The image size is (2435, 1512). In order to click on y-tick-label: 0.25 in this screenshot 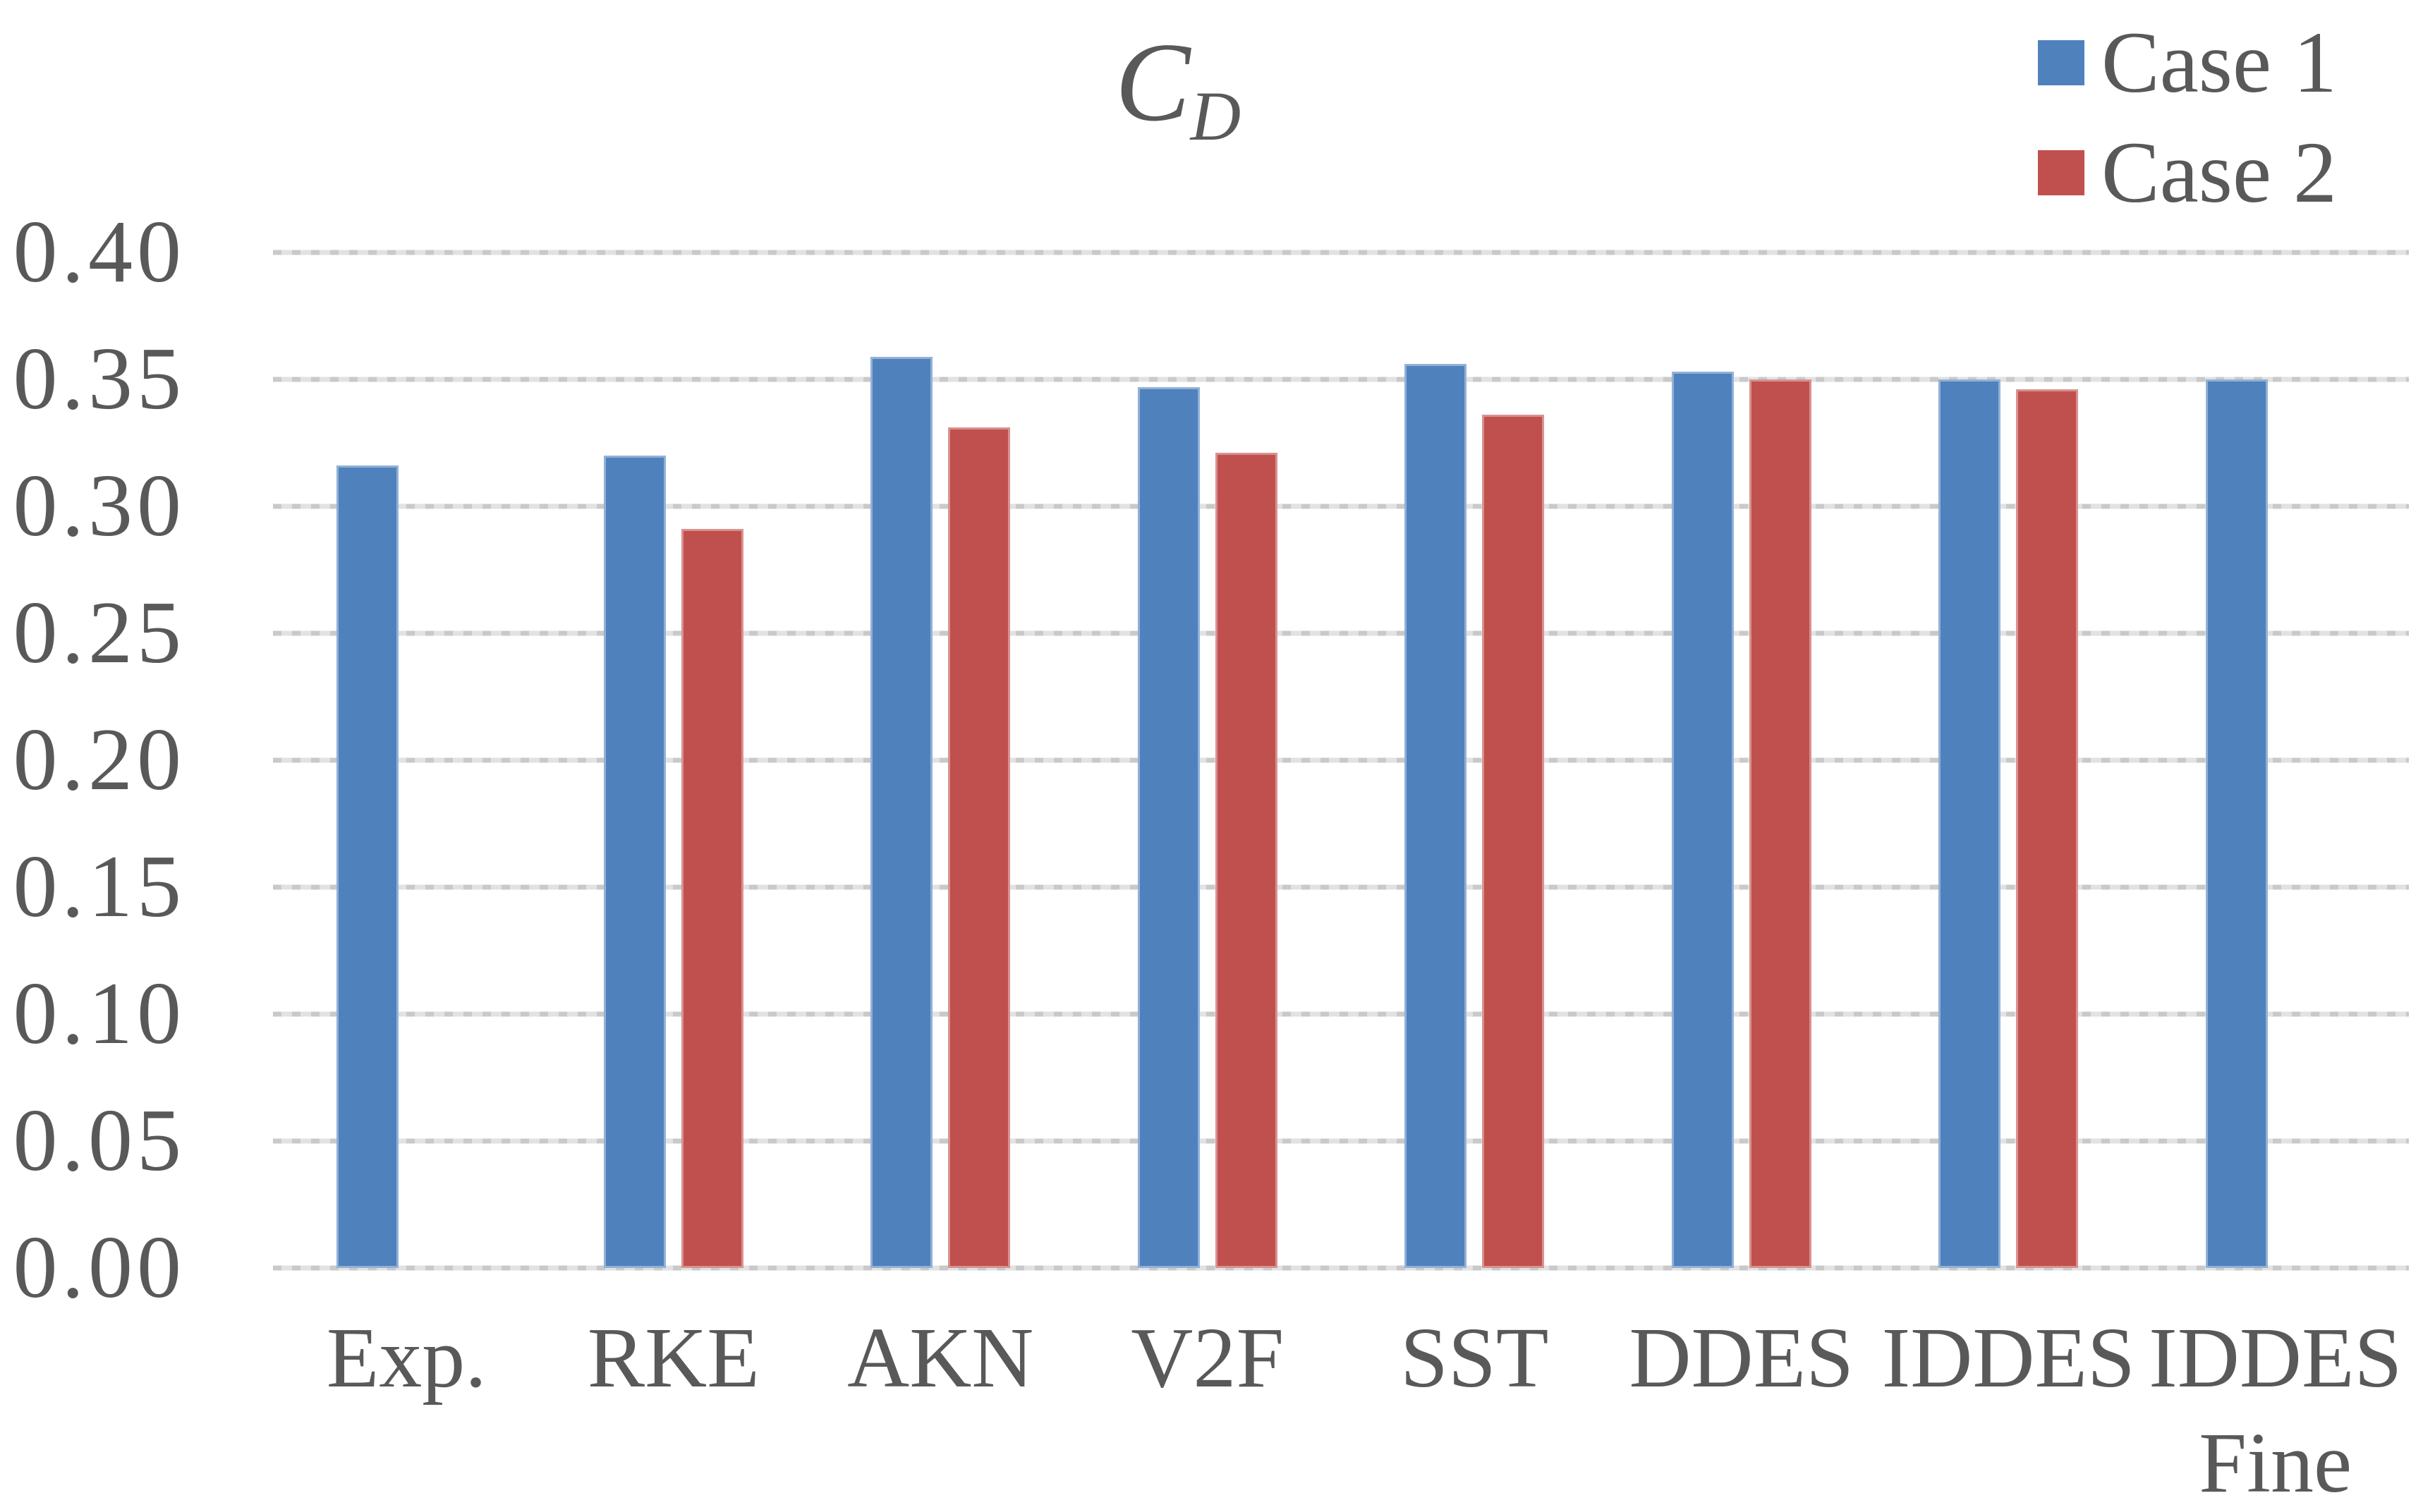, I will do `click(99, 633)`.